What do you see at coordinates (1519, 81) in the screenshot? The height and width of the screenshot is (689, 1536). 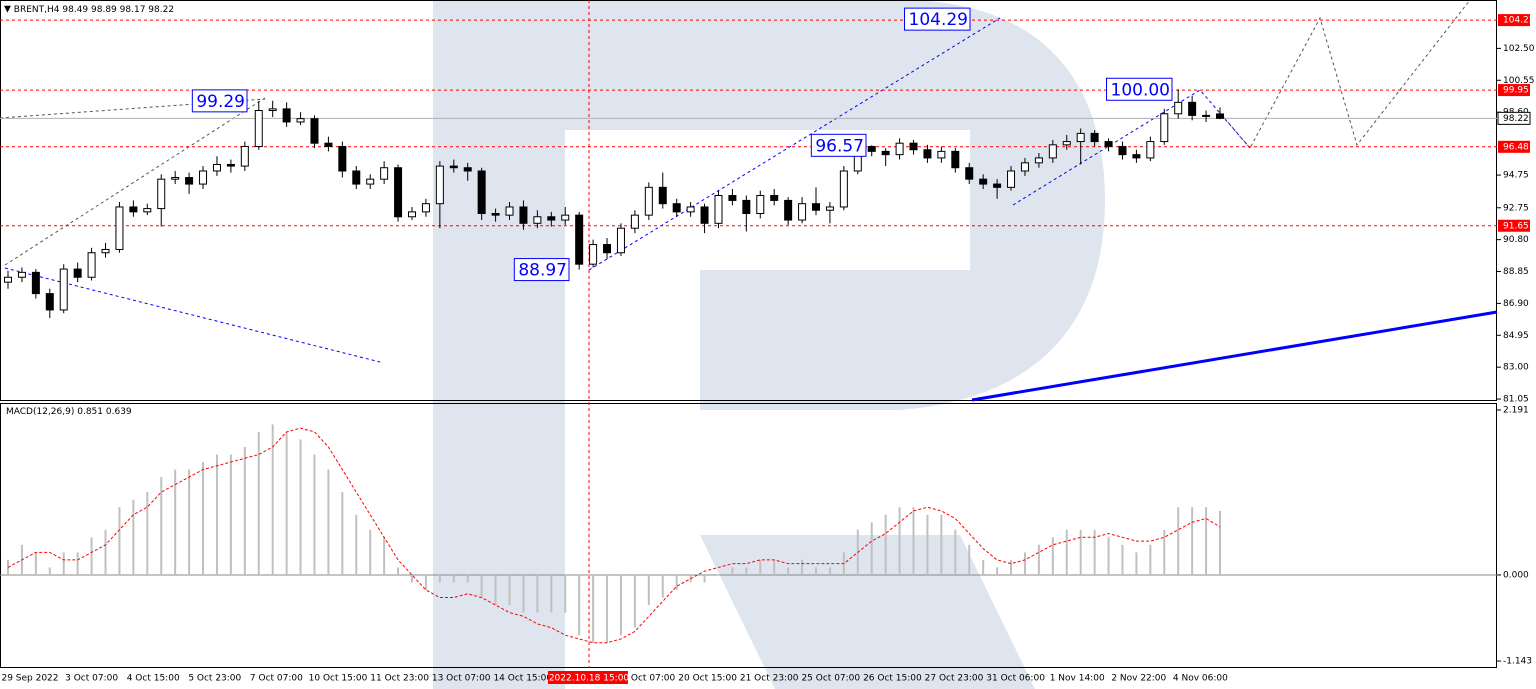 I see `y-tick-label: 100.55` at bounding box center [1519, 81].